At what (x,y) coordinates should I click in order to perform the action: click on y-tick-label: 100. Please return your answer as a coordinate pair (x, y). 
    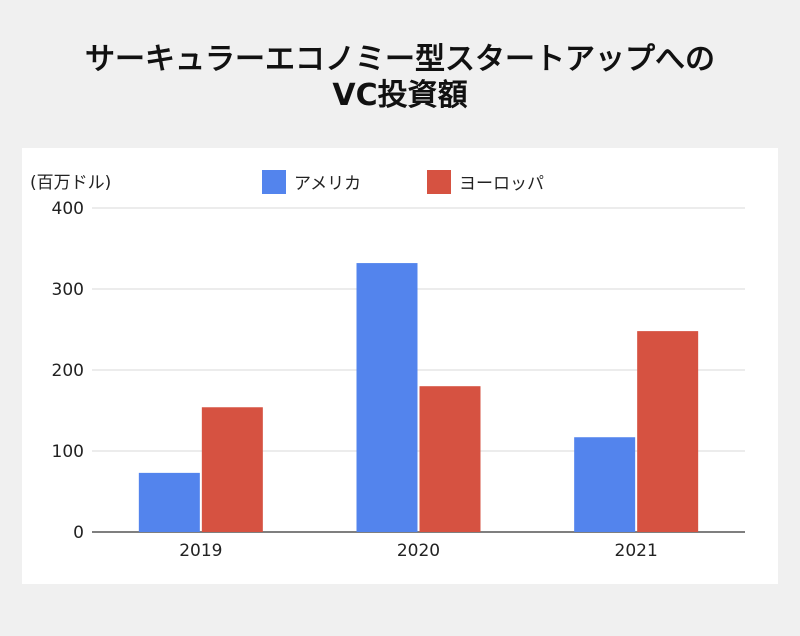
    Looking at the image, I should click on (68, 452).